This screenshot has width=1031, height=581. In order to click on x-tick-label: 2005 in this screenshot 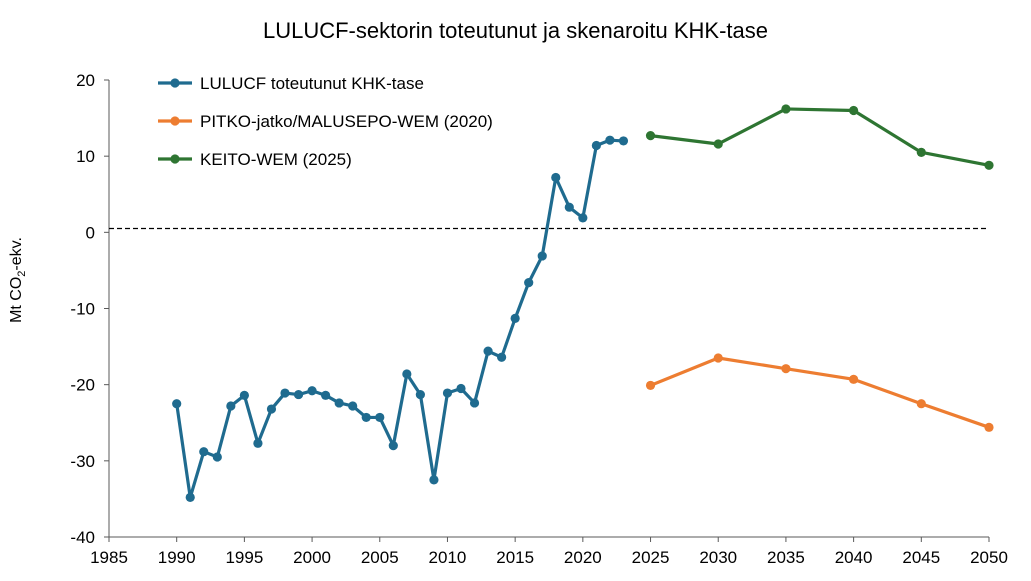, I will do `click(380, 557)`.